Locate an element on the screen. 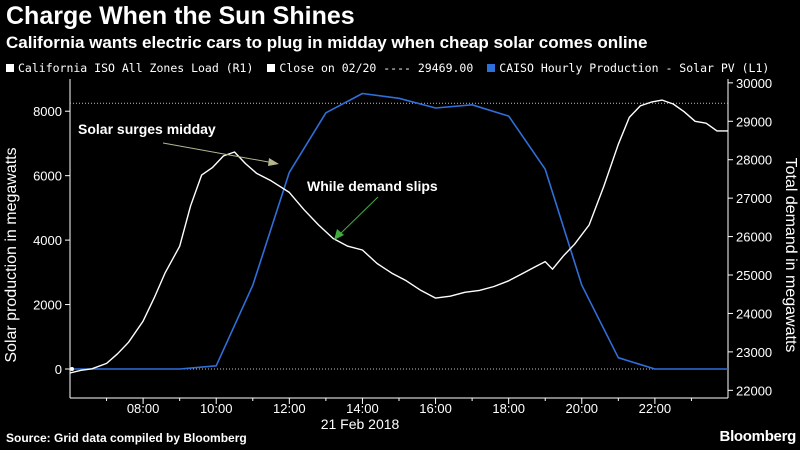 The width and height of the screenshot is (800, 450). legend-label-load: California ISO All Zones Load (R1) is located at coordinates (136, 68).